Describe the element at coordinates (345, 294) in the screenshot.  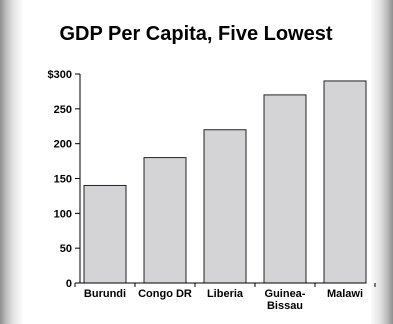
I see `x-category-label: Malawi` at that location.